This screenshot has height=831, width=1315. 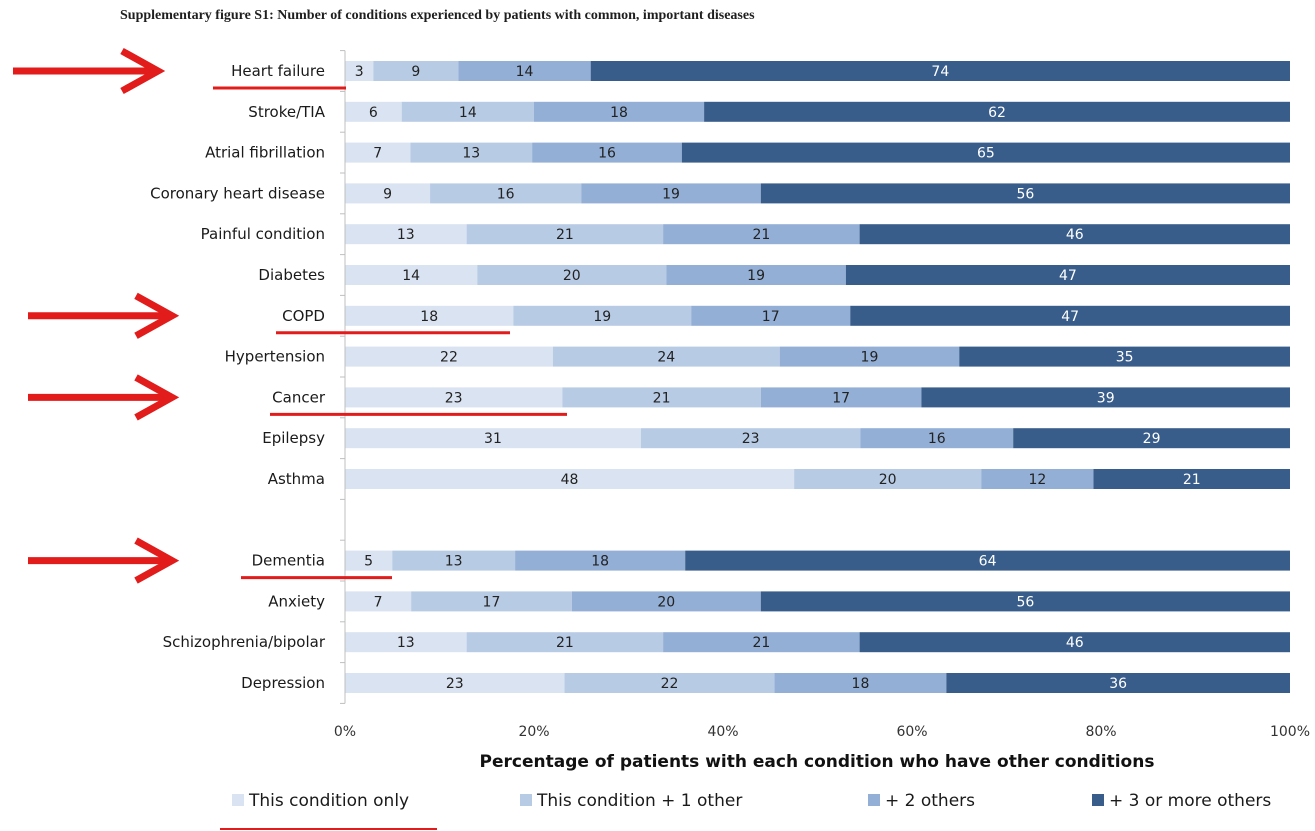 I want to click on bar-atrial-fibrillation-3-or-more-others, so click(x=985, y=152).